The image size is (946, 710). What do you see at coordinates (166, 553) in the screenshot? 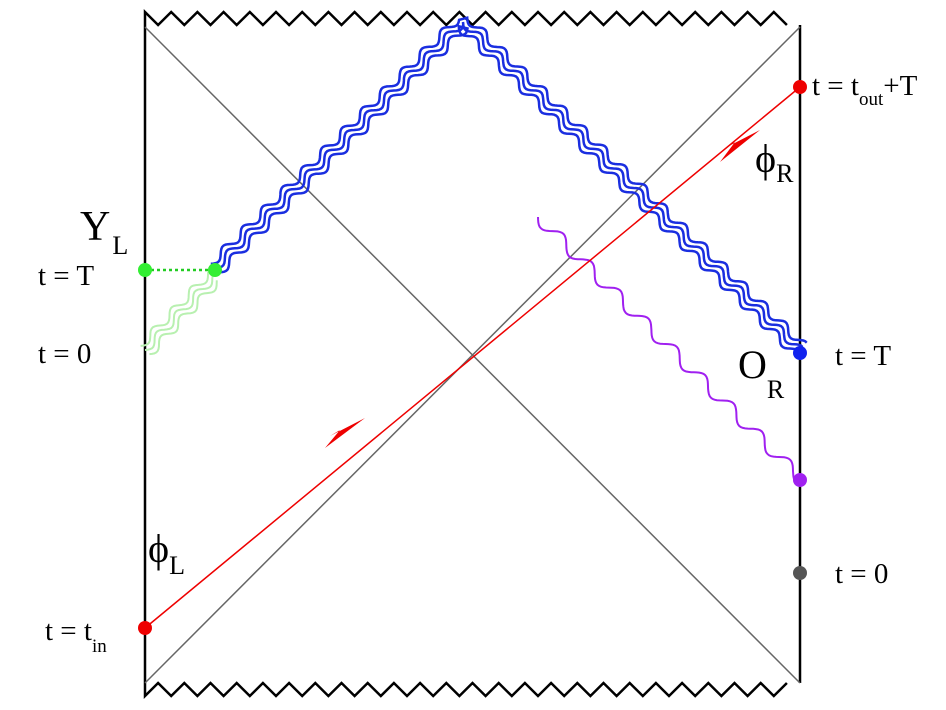
I see `label: ϕL` at bounding box center [166, 553].